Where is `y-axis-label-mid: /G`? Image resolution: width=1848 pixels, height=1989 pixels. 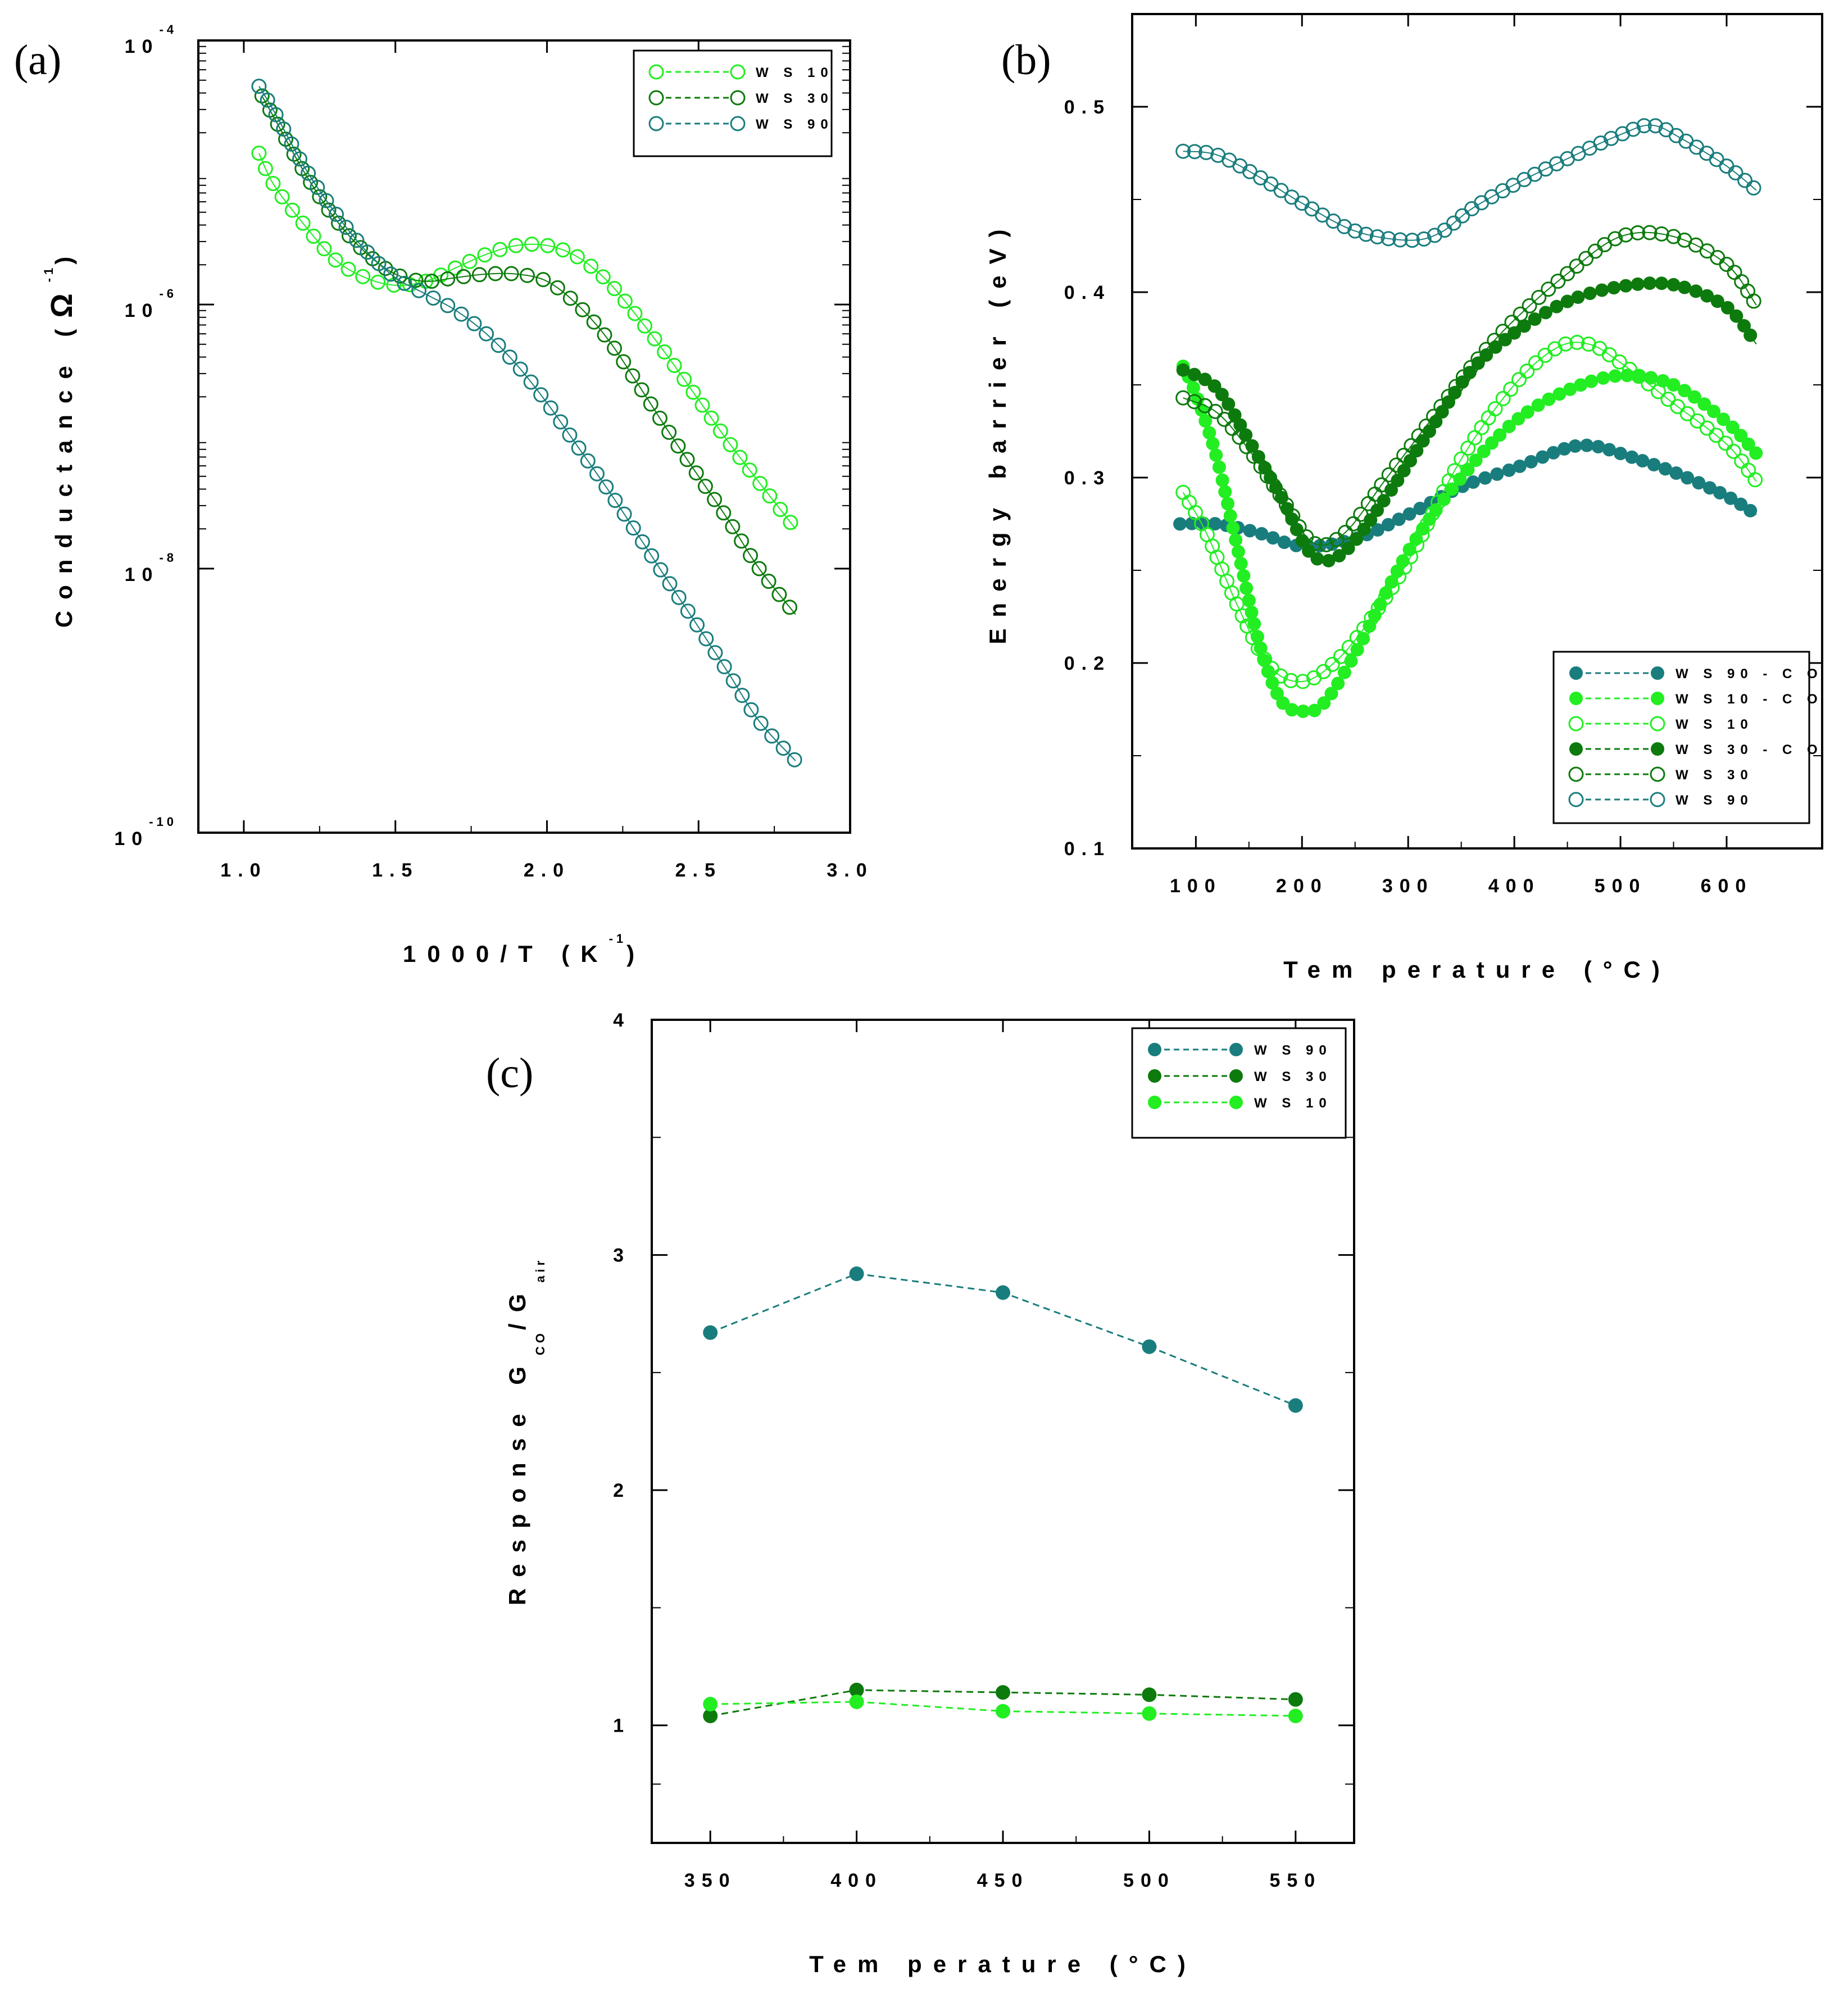
y-axis-label-mid: /G is located at coordinates (517, 1306).